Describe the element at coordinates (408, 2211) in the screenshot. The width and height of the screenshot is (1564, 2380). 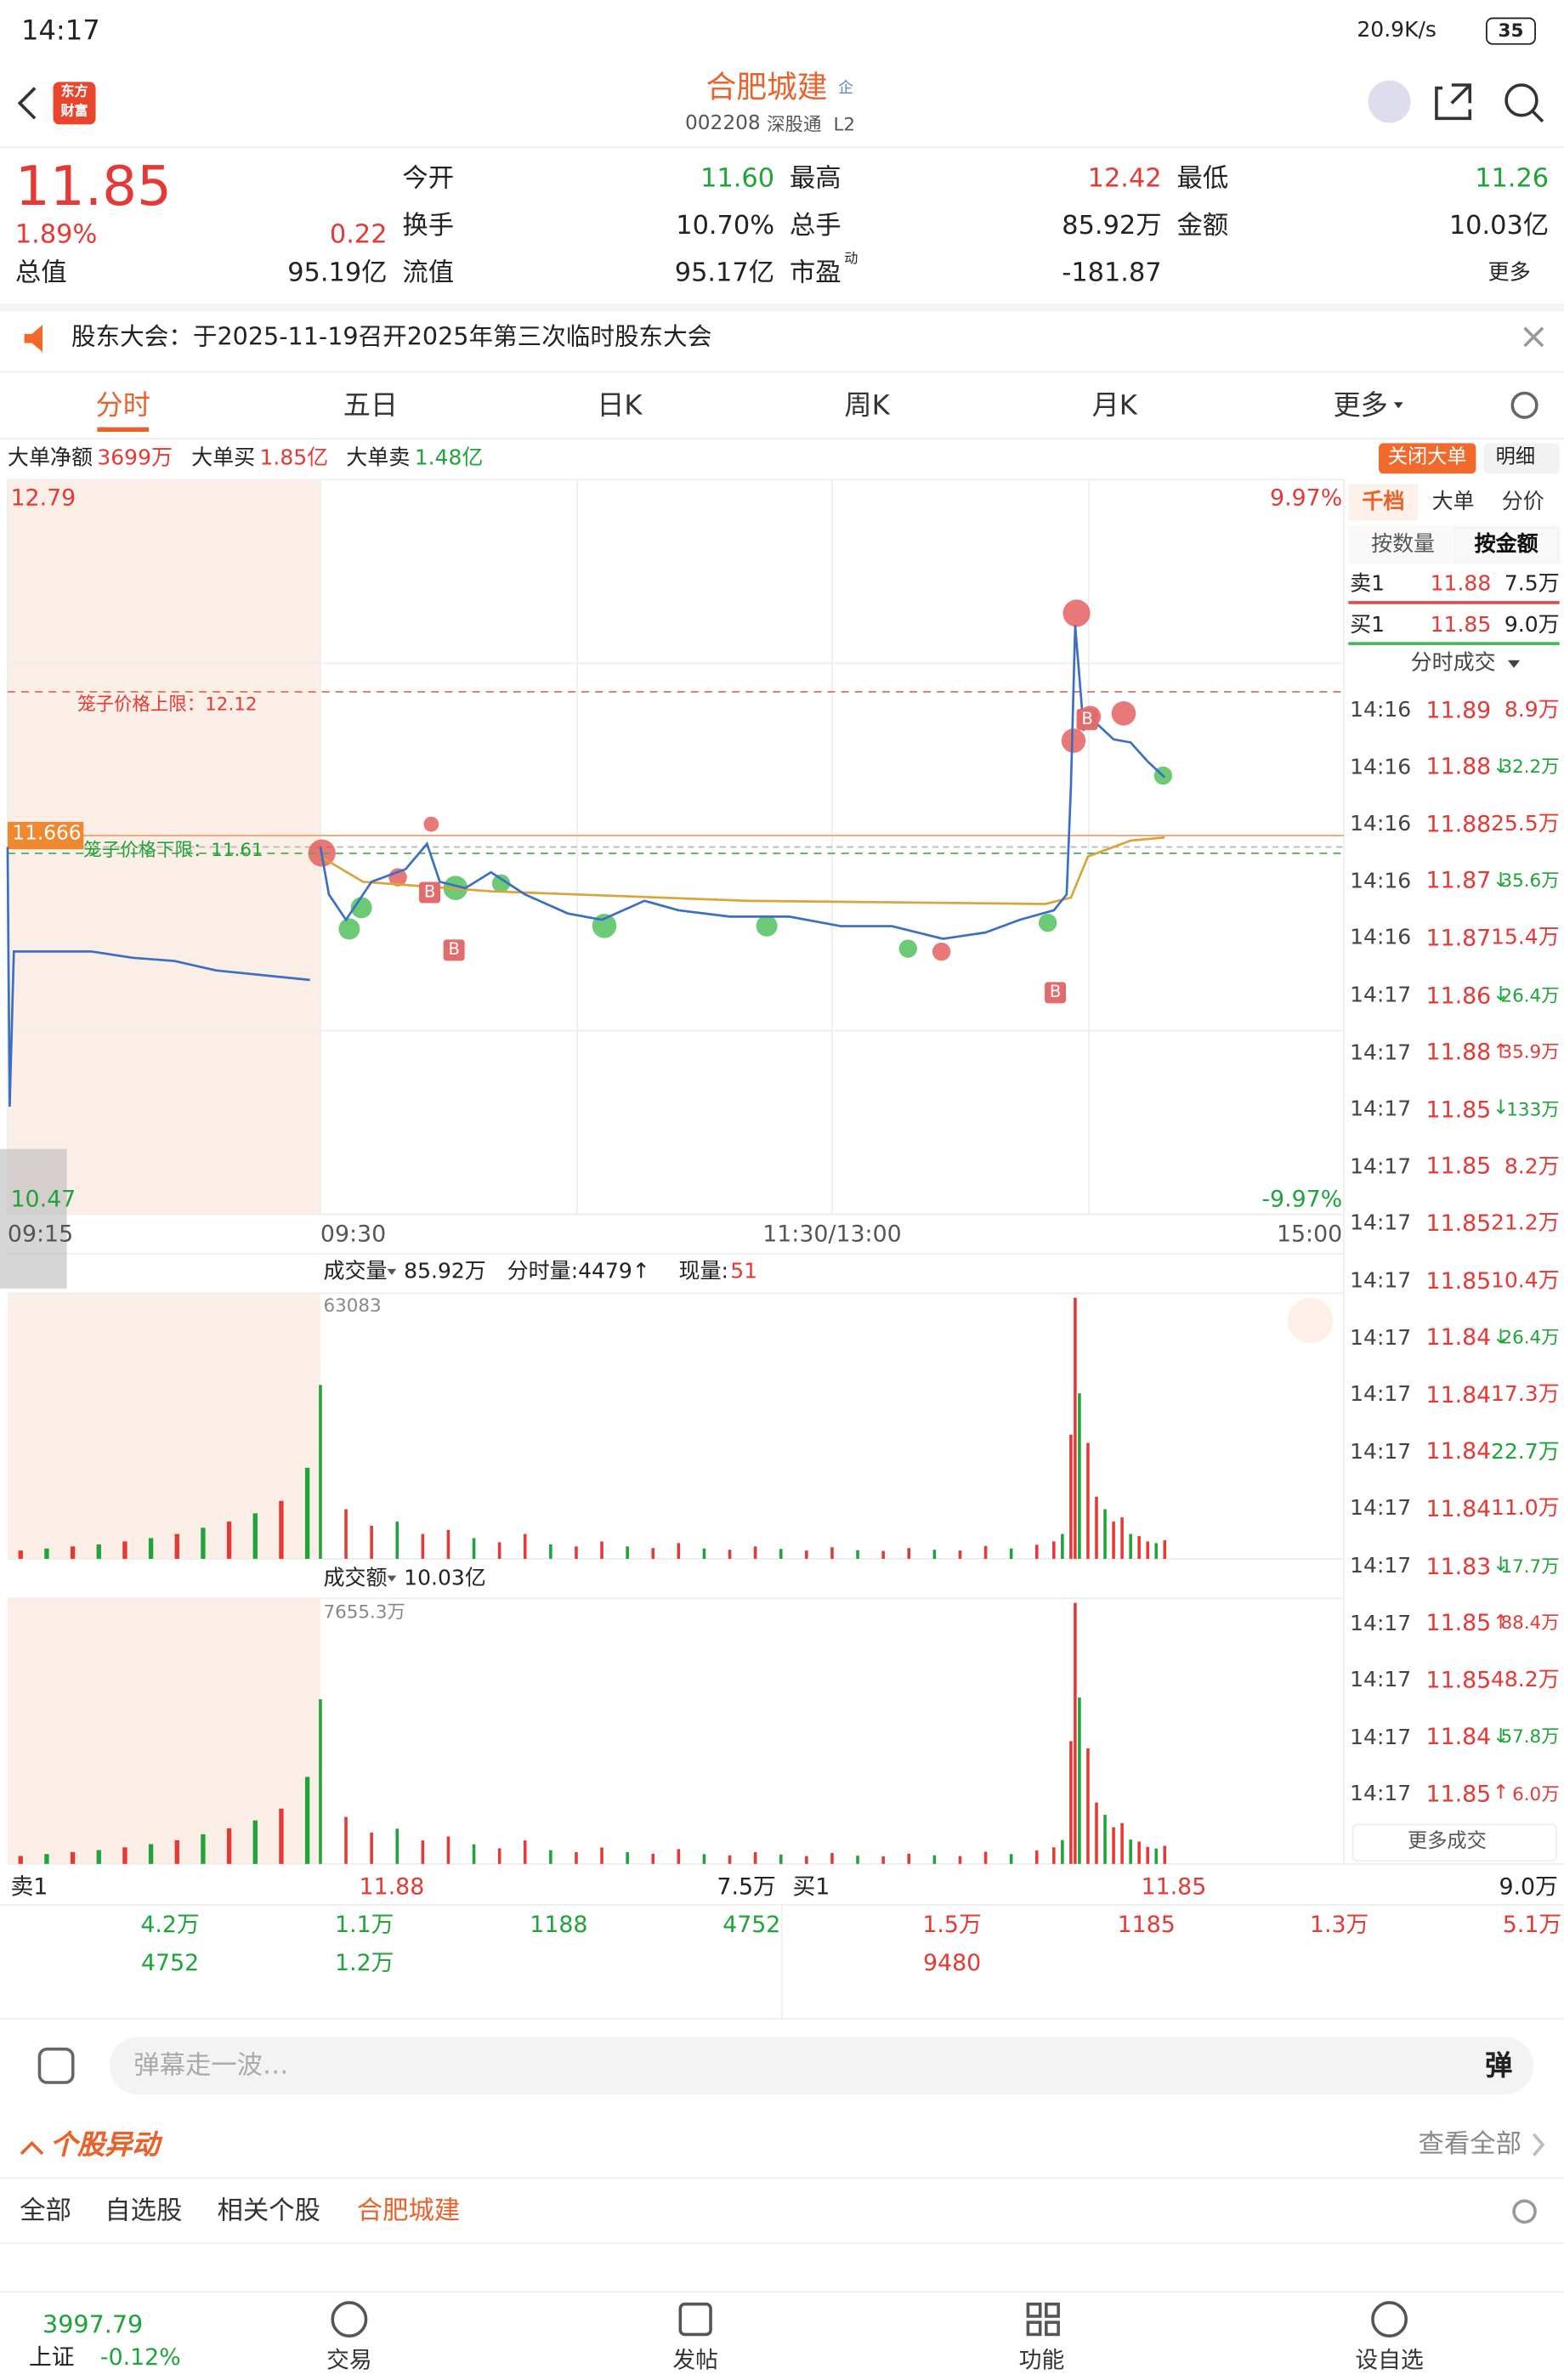
I see `filter-tab: 合肥城建` at that location.